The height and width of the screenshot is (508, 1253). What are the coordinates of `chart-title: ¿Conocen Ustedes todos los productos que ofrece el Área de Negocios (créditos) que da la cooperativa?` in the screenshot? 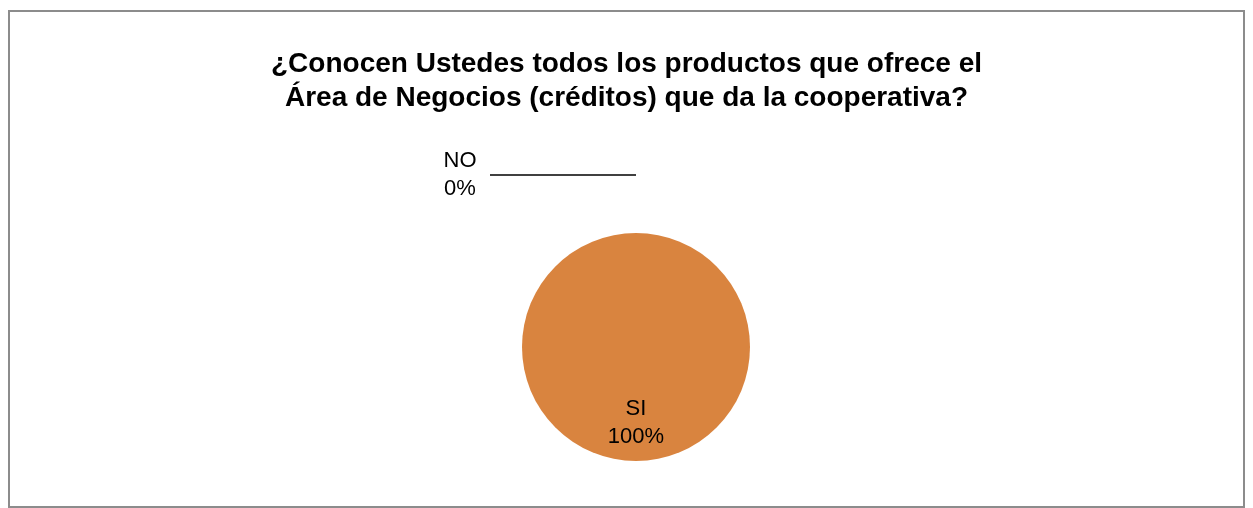 It's located at (626, 79).